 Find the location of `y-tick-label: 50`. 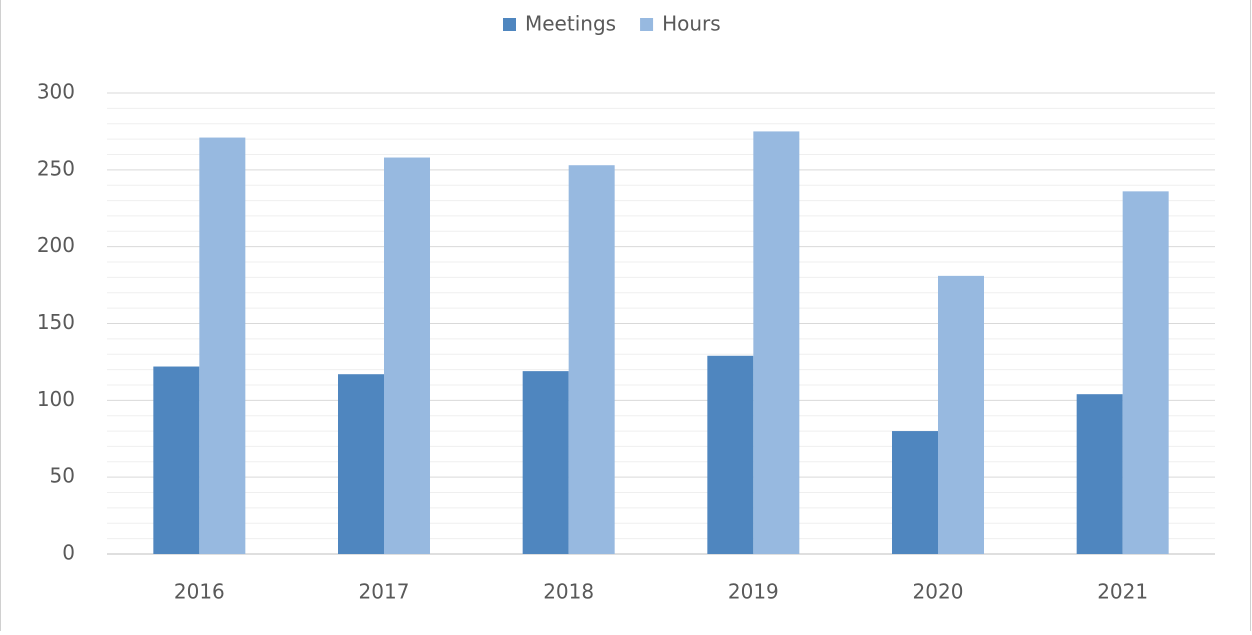

y-tick-label: 50 is located at coordinates (62, 476).